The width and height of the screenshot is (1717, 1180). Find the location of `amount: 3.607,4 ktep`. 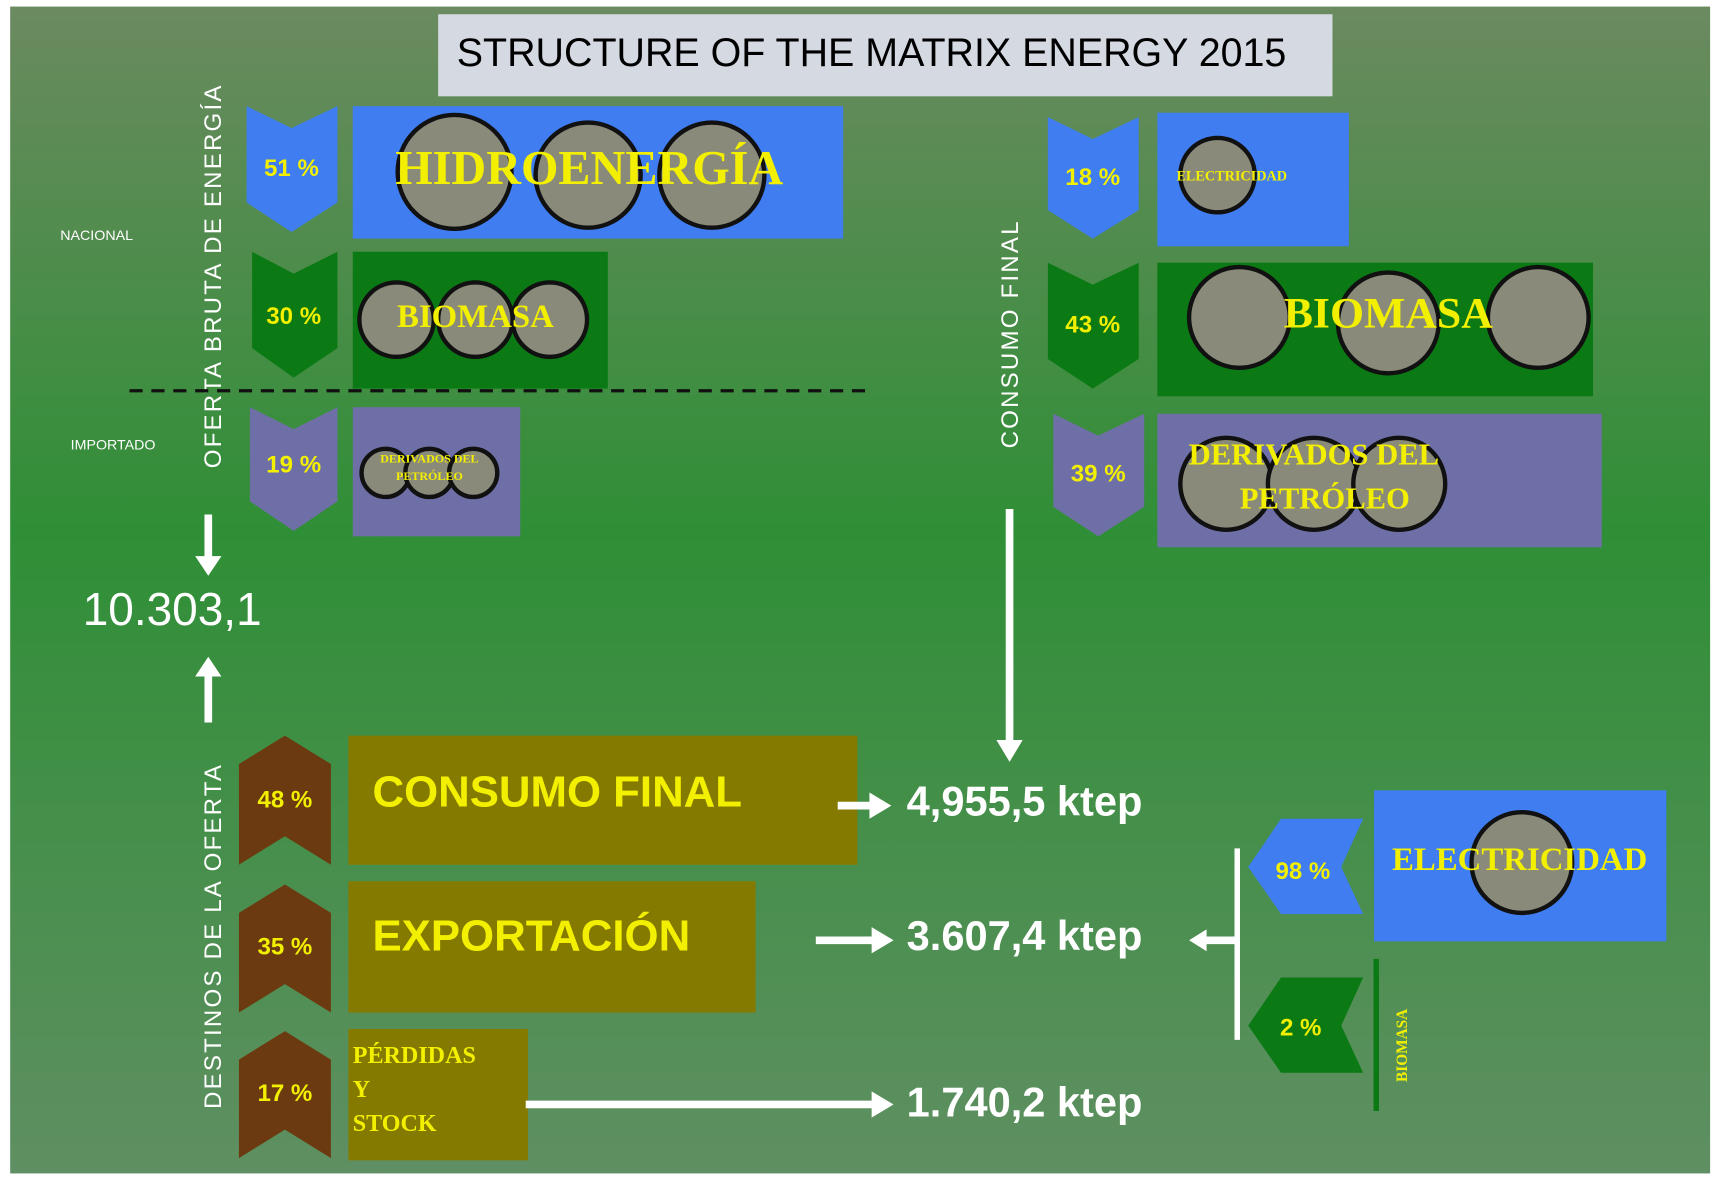

amount: 3.607,4 ktep is located at coordinates (1025, 935).